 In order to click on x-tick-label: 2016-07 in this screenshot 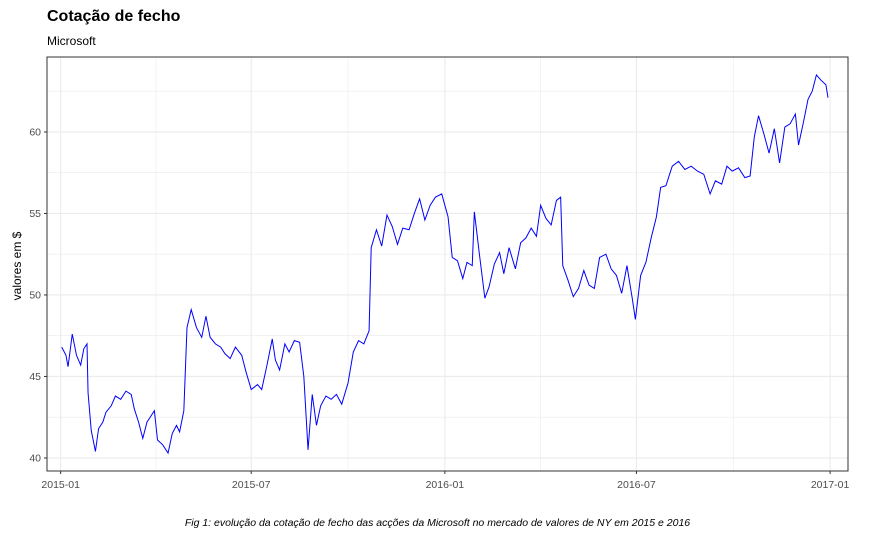, I will do `click(636, 485)`.